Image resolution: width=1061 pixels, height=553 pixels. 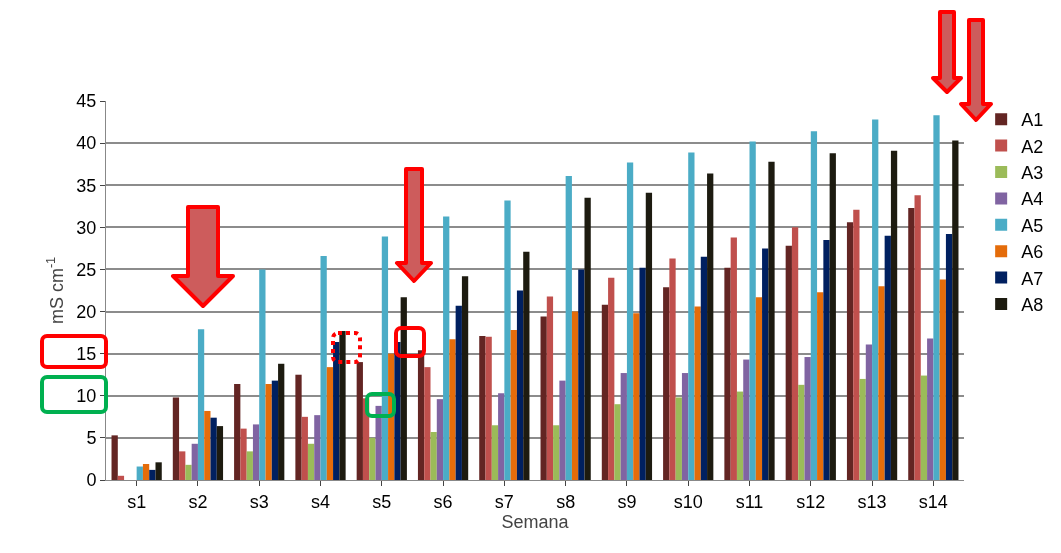 What do you see at coordinates (320, 501) in the screenshot?
I see `x-tick-label: s4` at bounding box center [320, 501].